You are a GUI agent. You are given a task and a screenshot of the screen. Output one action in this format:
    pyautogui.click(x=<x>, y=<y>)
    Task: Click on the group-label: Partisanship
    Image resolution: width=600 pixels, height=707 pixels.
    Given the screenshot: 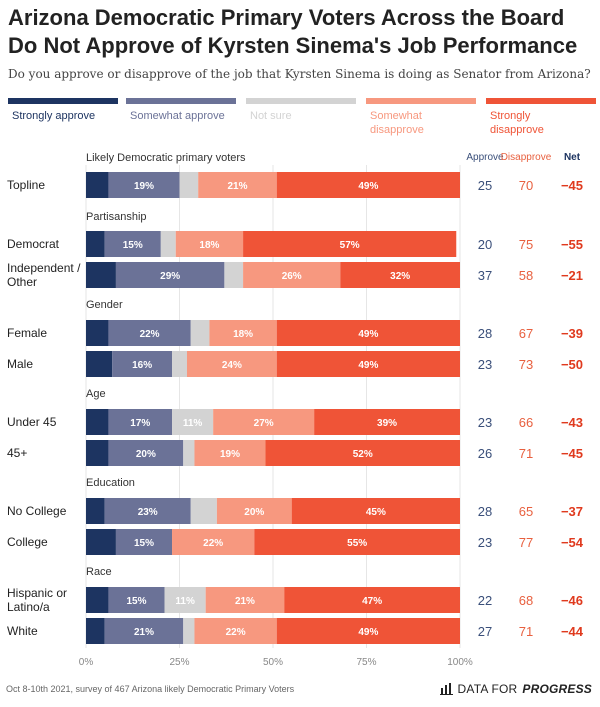 What is the action you would take?
    pyautogui.click(x=116, y=217)
    